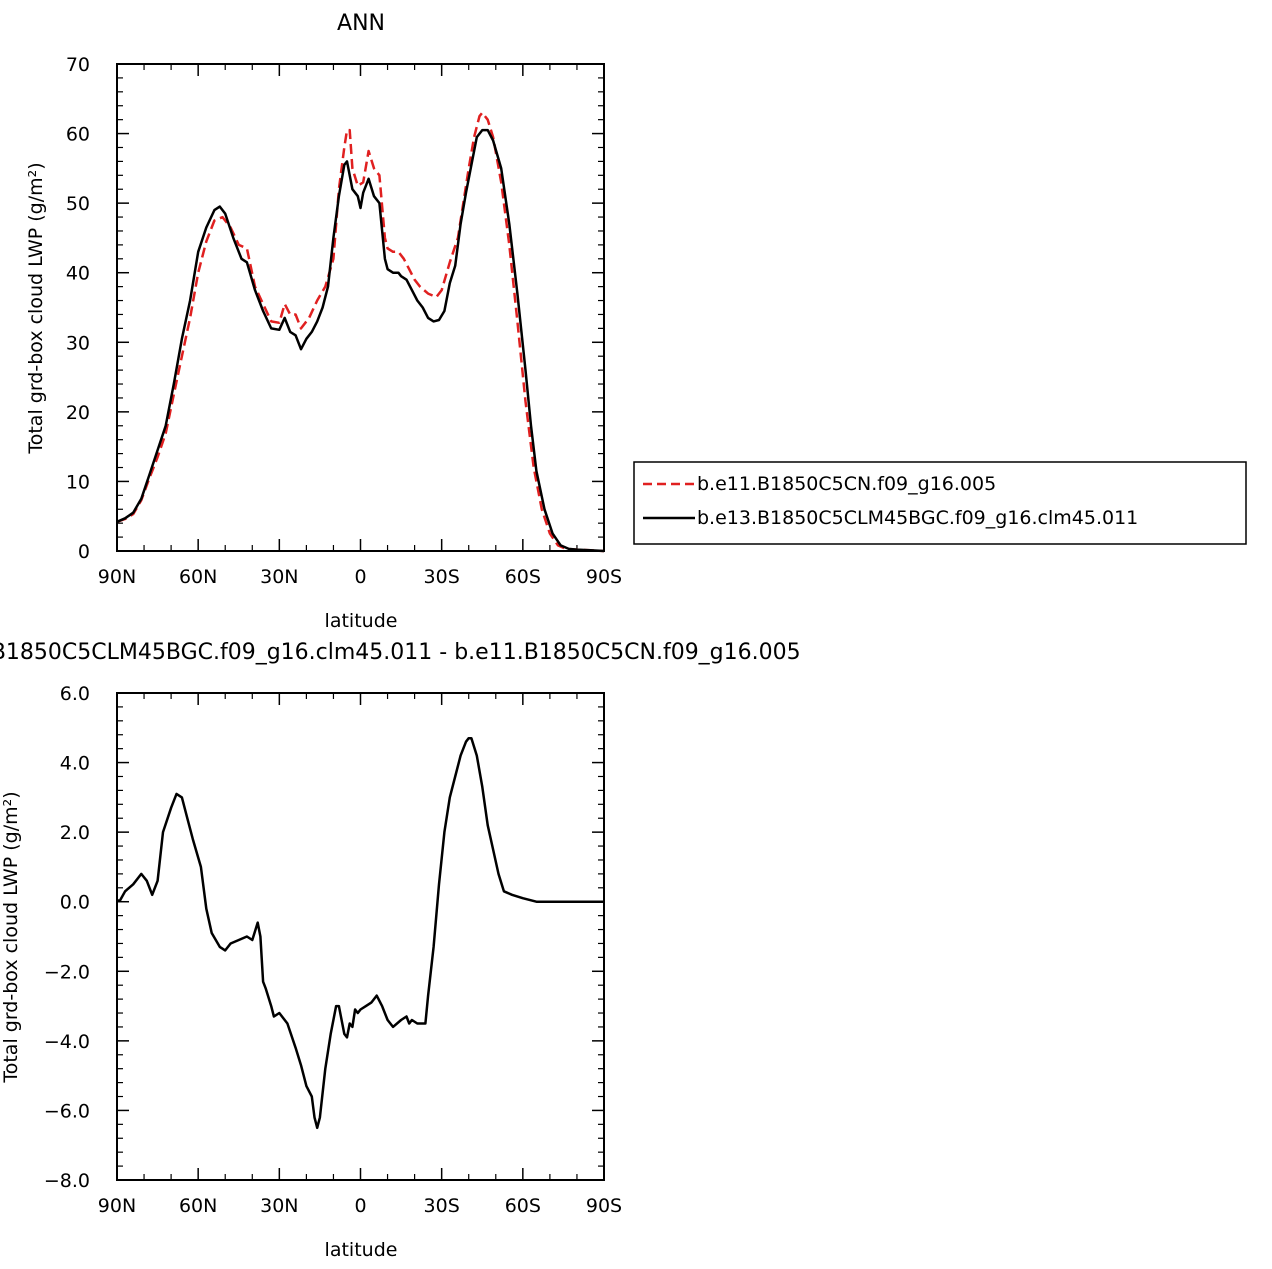 The height and width of the screenshot is (1269, 1272). Describe the element at coordinates (361, 1250) in the screenshot. I see `bottom-x-axis-label: latitude` at that location.